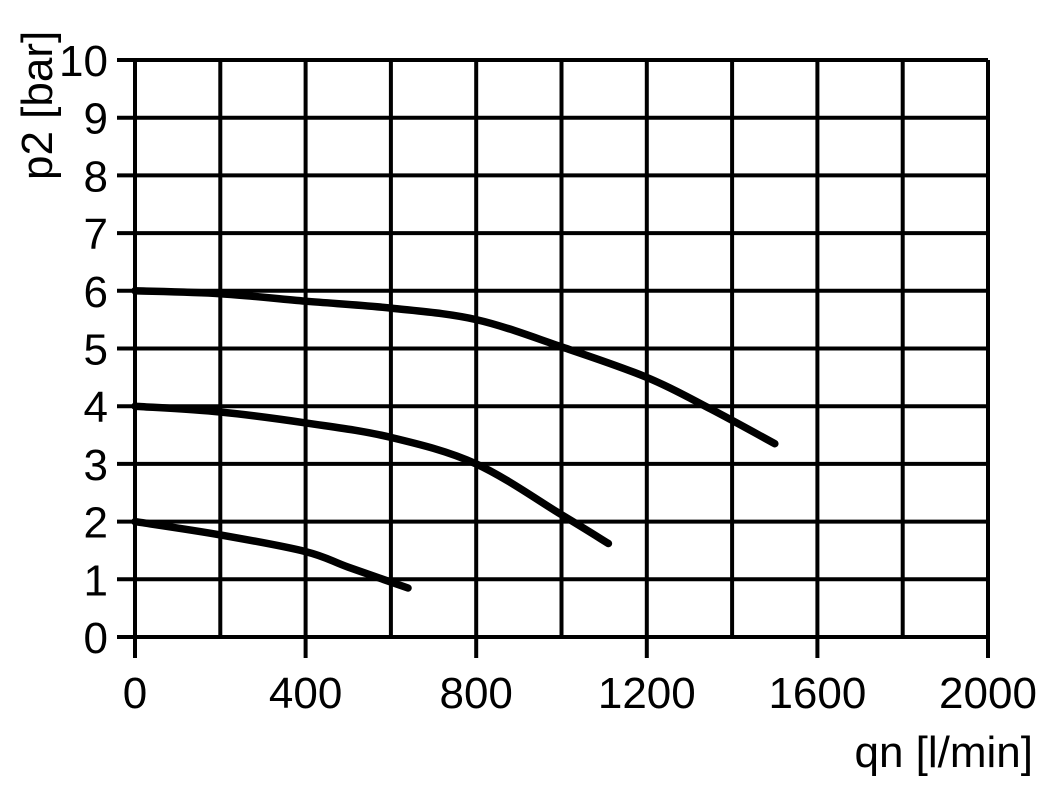  Describe the element at coordinates (135, 693) in the screenshot. I see `x-tick-label: 0` at that location.